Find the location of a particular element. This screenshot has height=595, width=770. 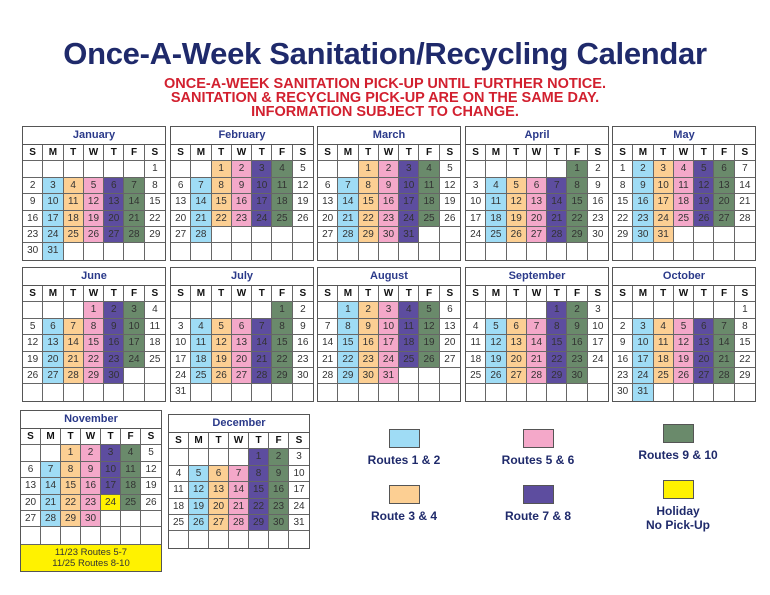

day-cell: 30 is located at coordinates (33, 251).